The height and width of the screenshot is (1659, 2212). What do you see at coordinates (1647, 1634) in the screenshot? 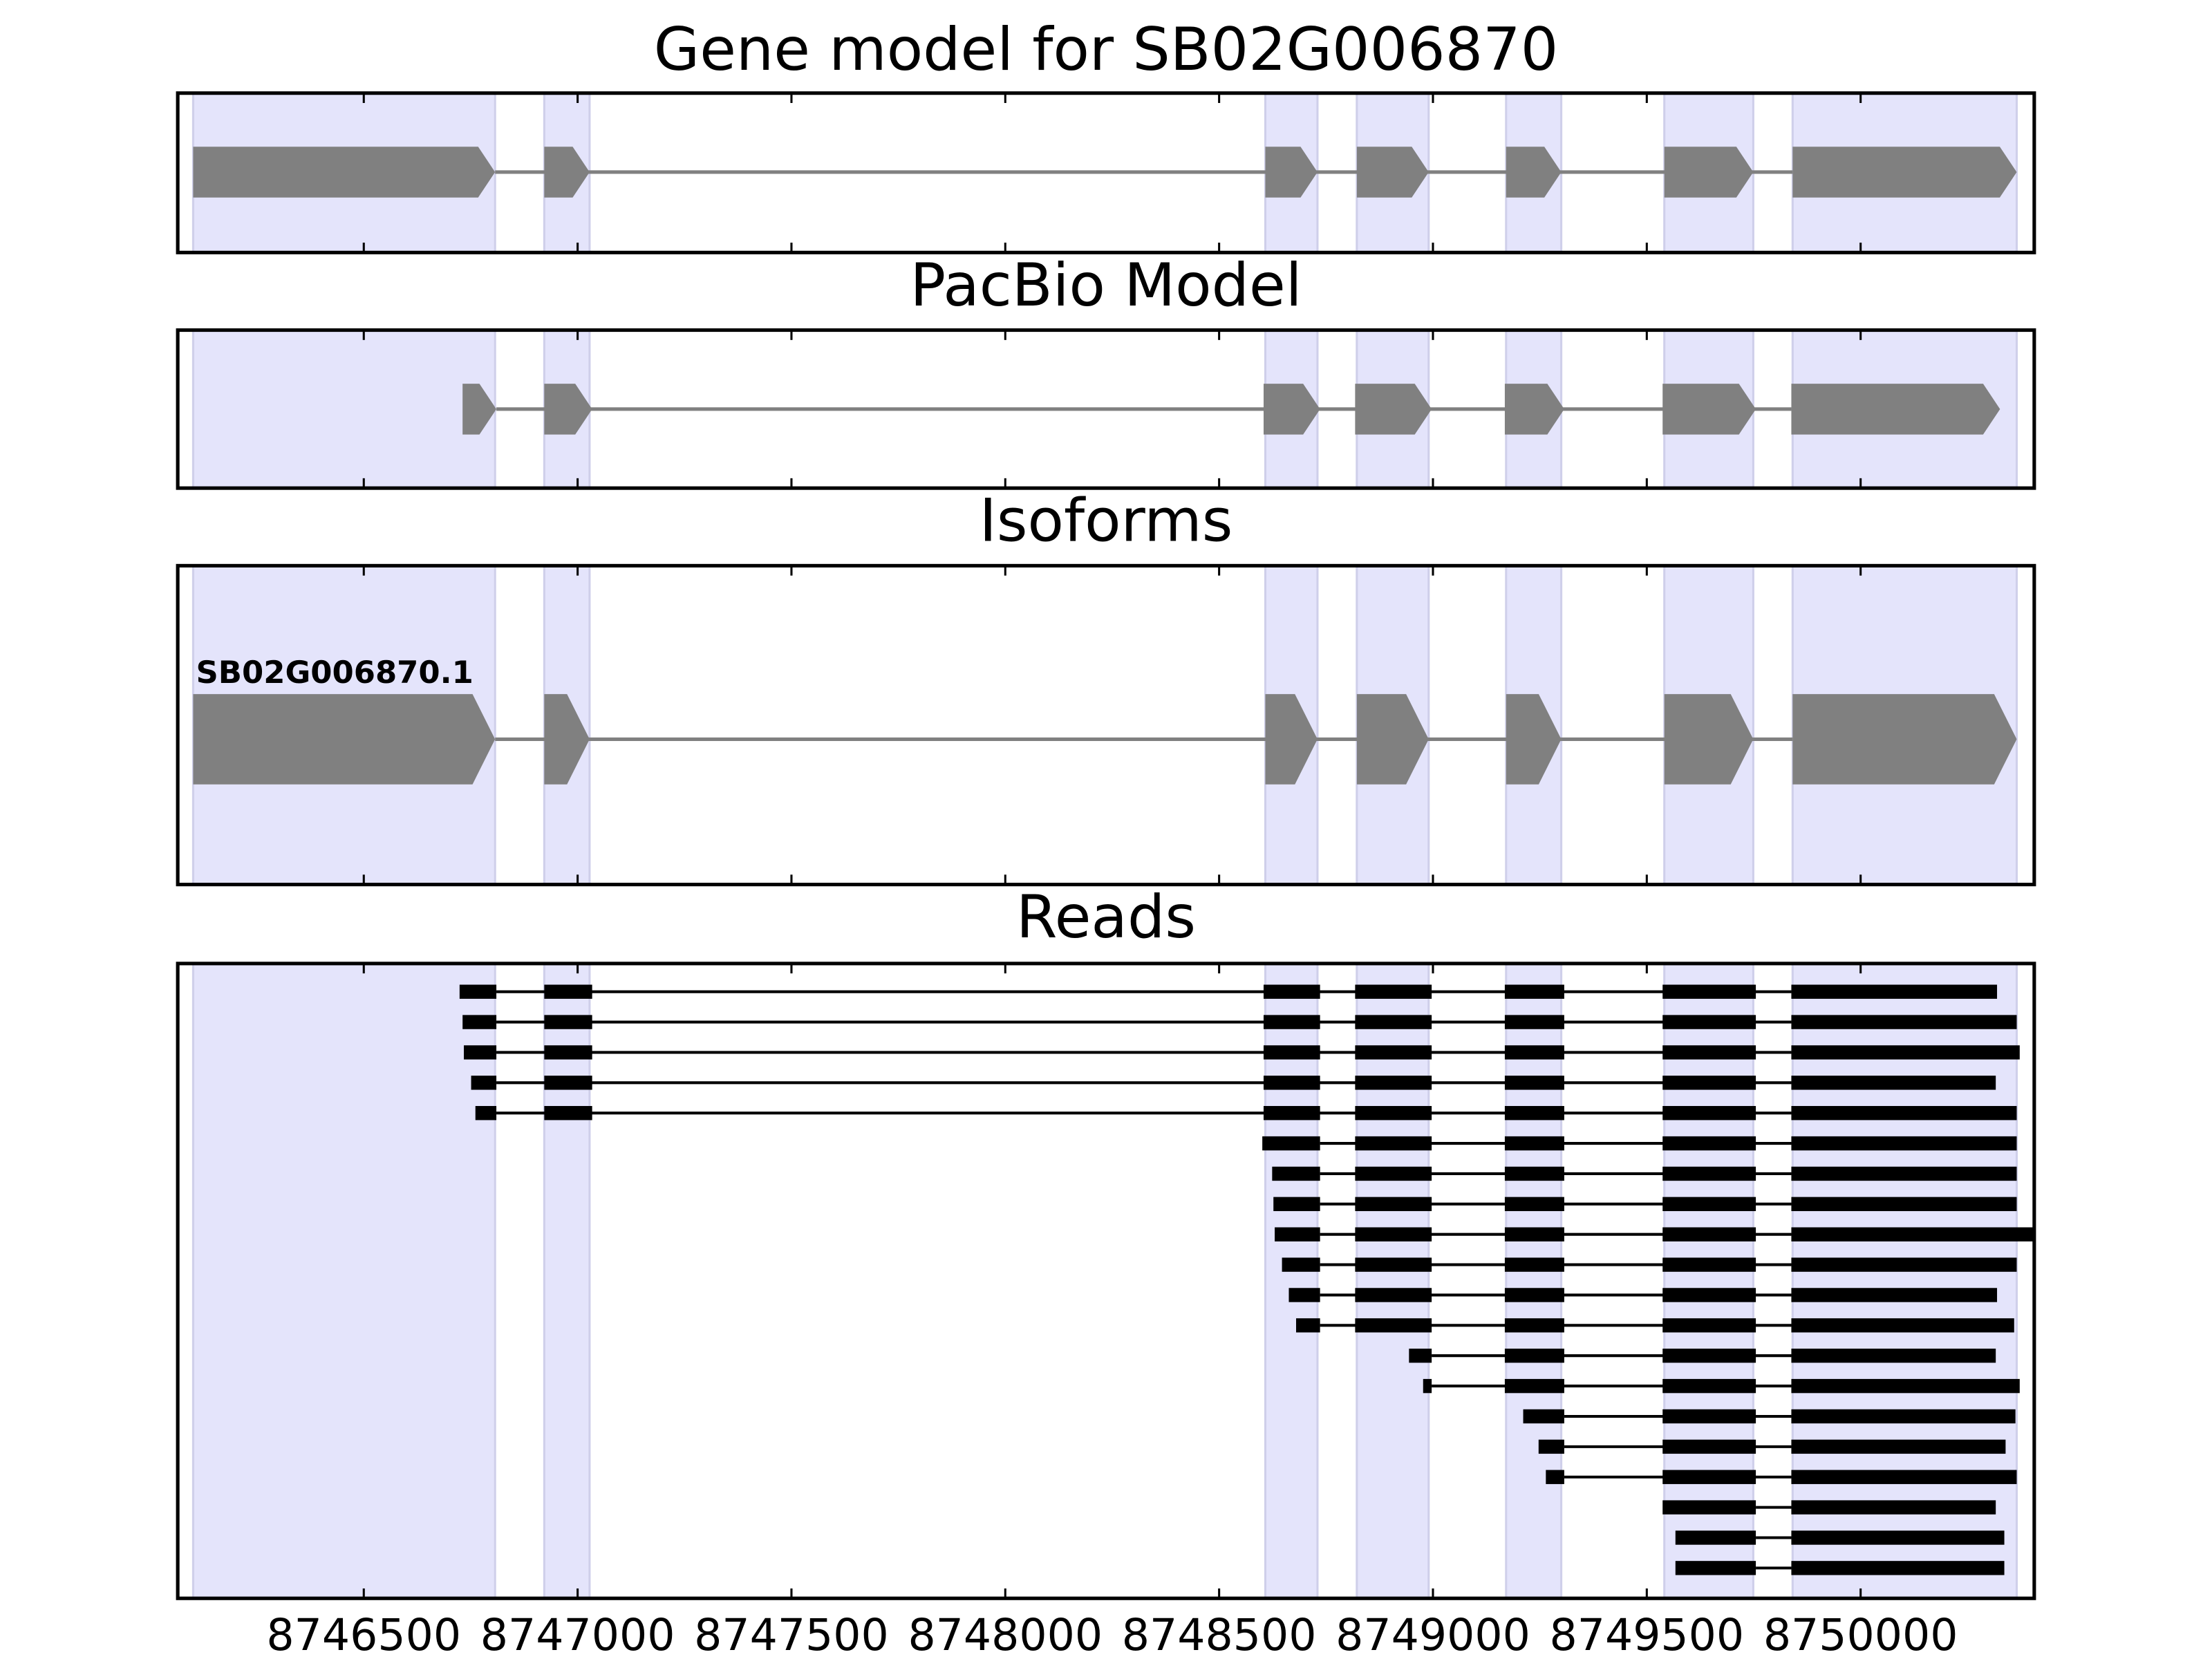
I see `x-tick-label: 8749500` at bounding box center [1647, 1634].